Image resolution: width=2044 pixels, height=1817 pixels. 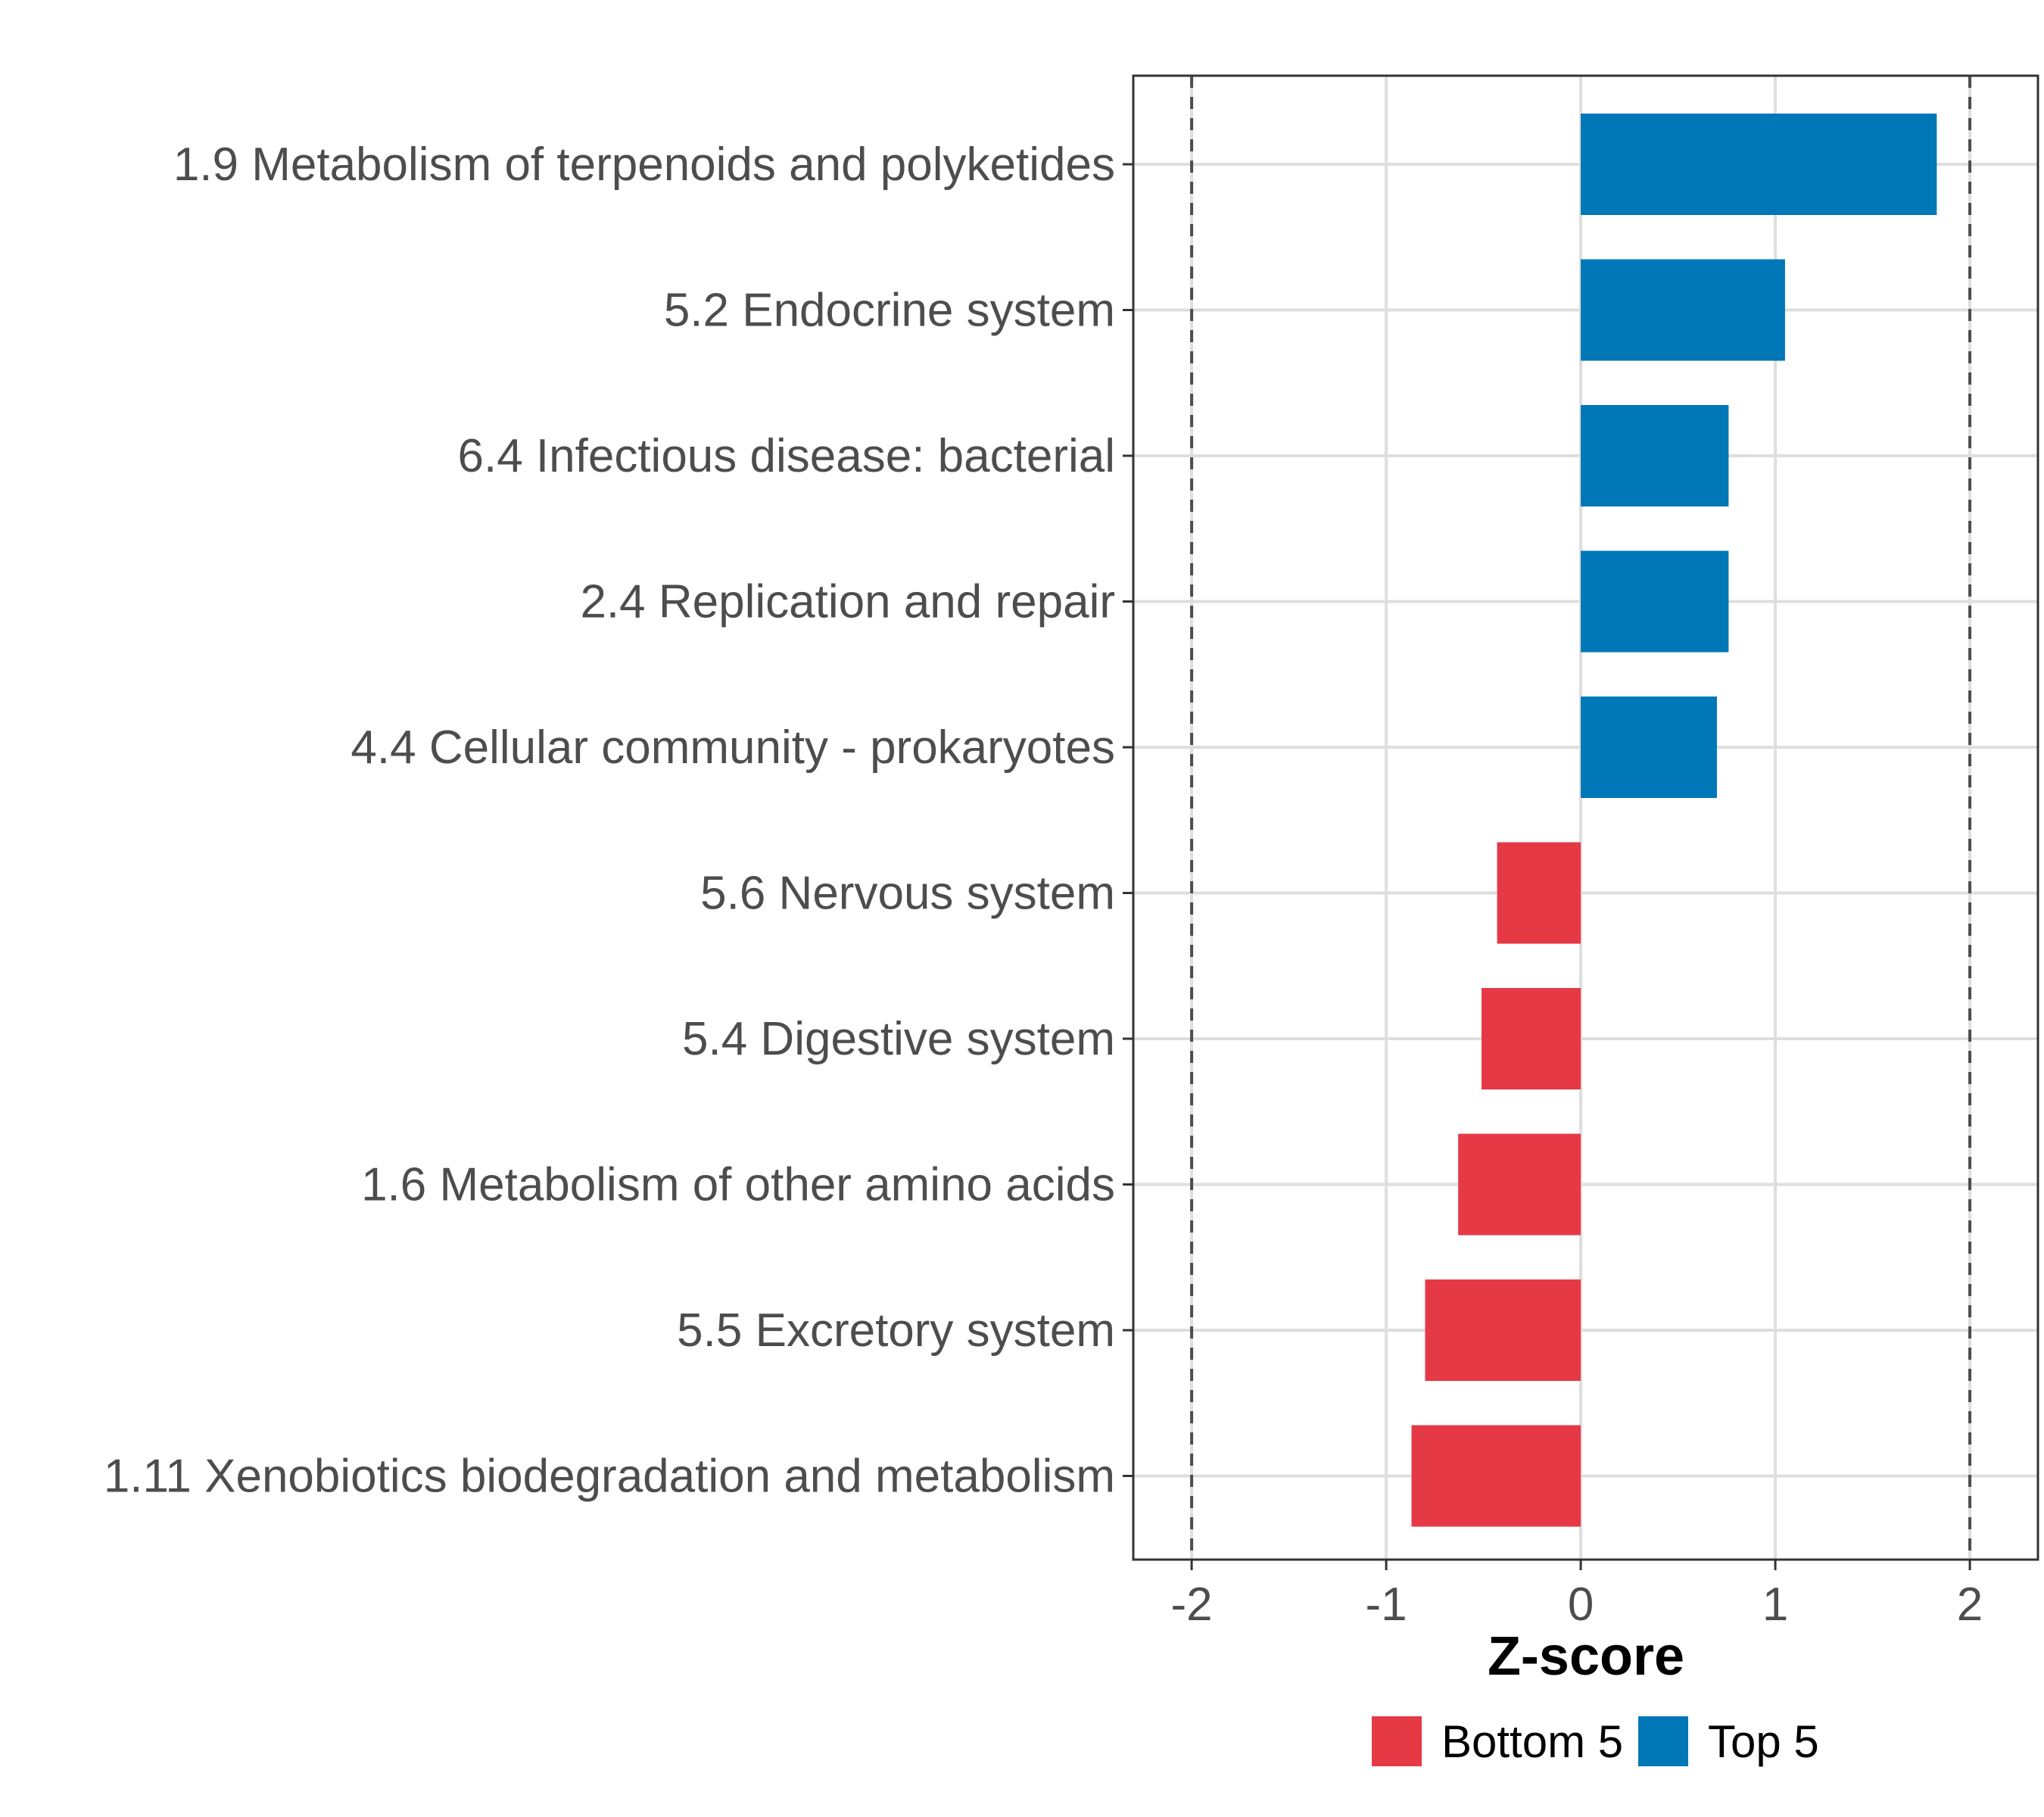 I want to click on x-tick-label: 1, so click(x=1775, y=1605).